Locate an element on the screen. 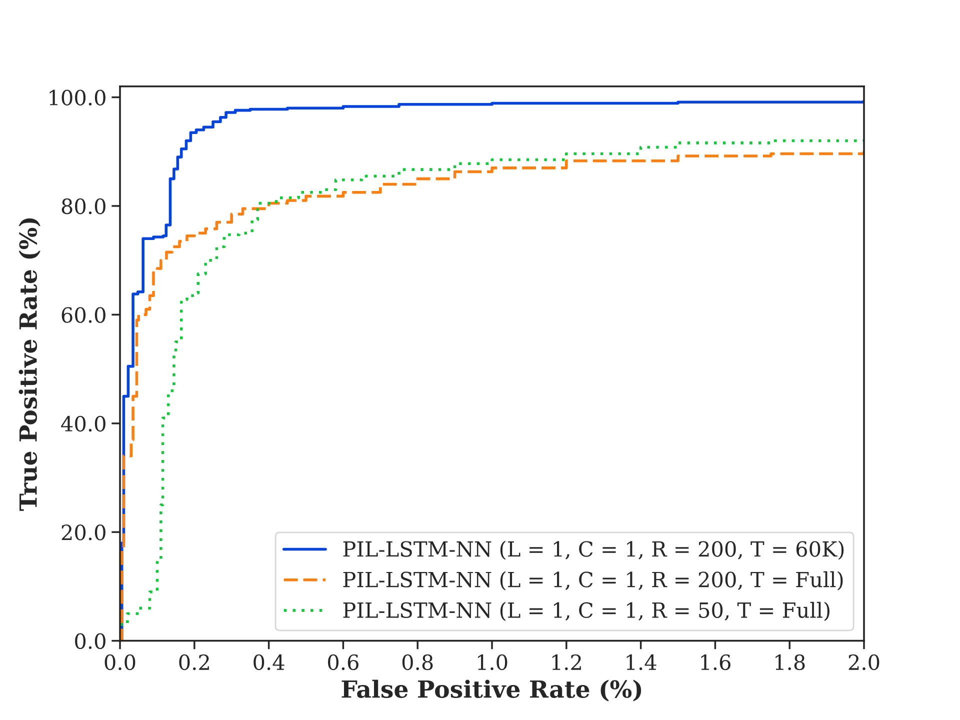 The height and width of the screenshot is (720, 960). y-tick-label: 60.0 is located at coordinates (84, 315).